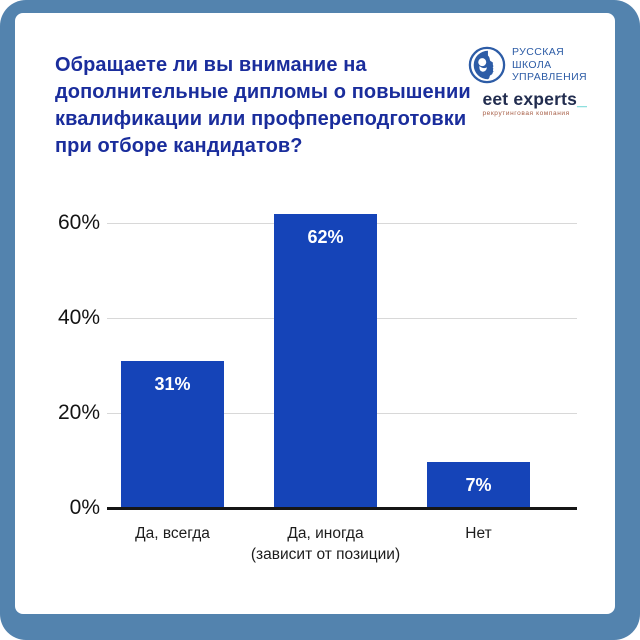  Describe the element at coordinates (325, 533) in the screenshot. I see `x-axis-label-line: Да, иногда` at that location.